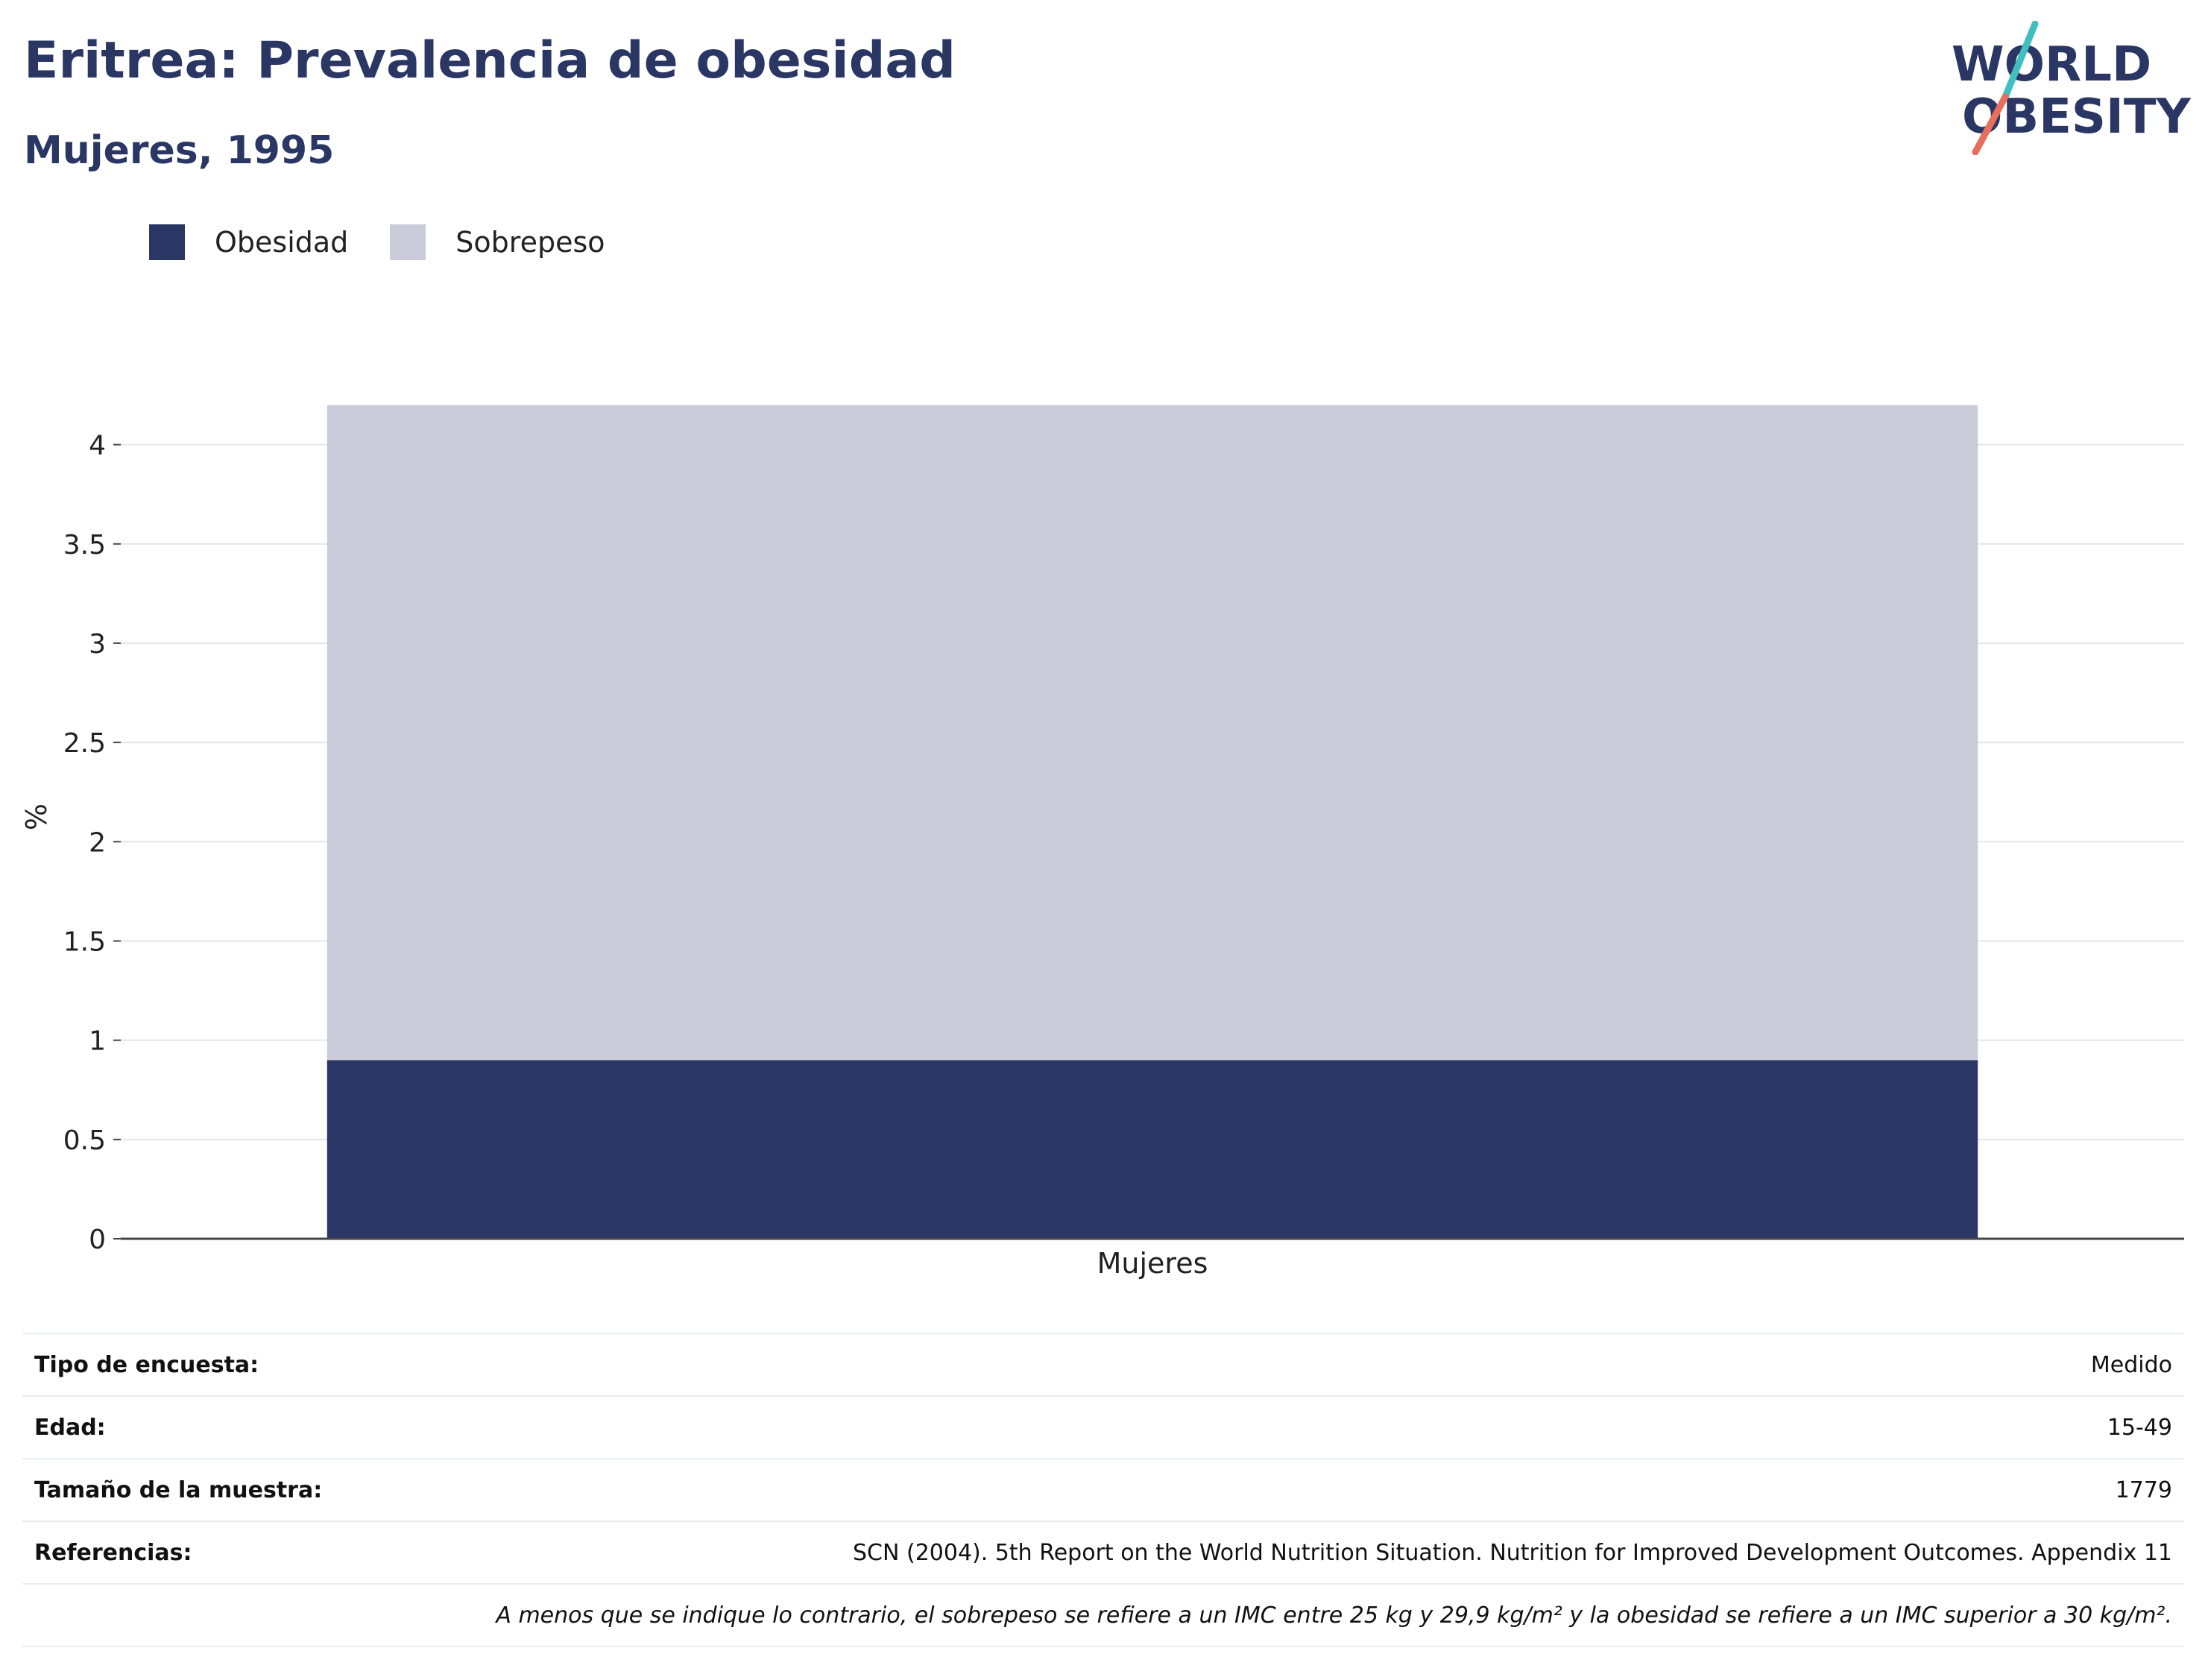  I want to click on info-key: Edad:, so click(226, 1427).